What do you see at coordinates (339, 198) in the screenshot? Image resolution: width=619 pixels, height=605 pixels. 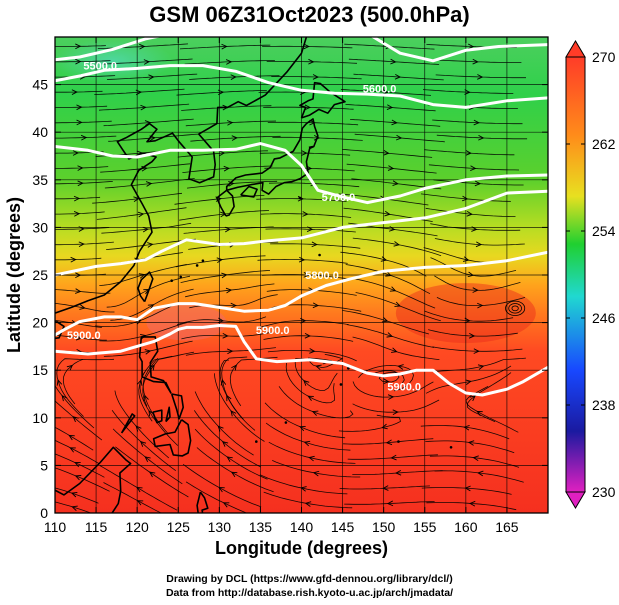 I see `contour-label: 5700.0` at bounding box center [339, 198].